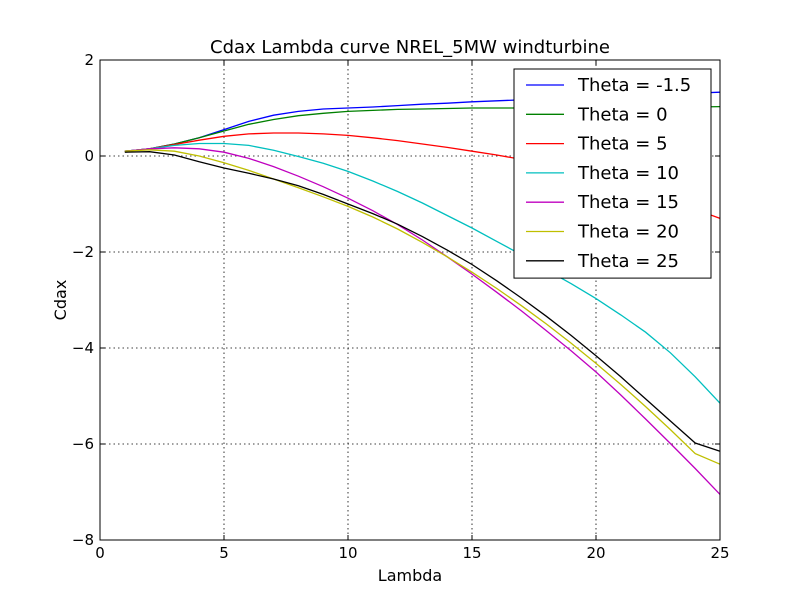 The height and width of the screenshot is (604, 800). I want to click on y-axis-label: Cdax, so click(60, 300).